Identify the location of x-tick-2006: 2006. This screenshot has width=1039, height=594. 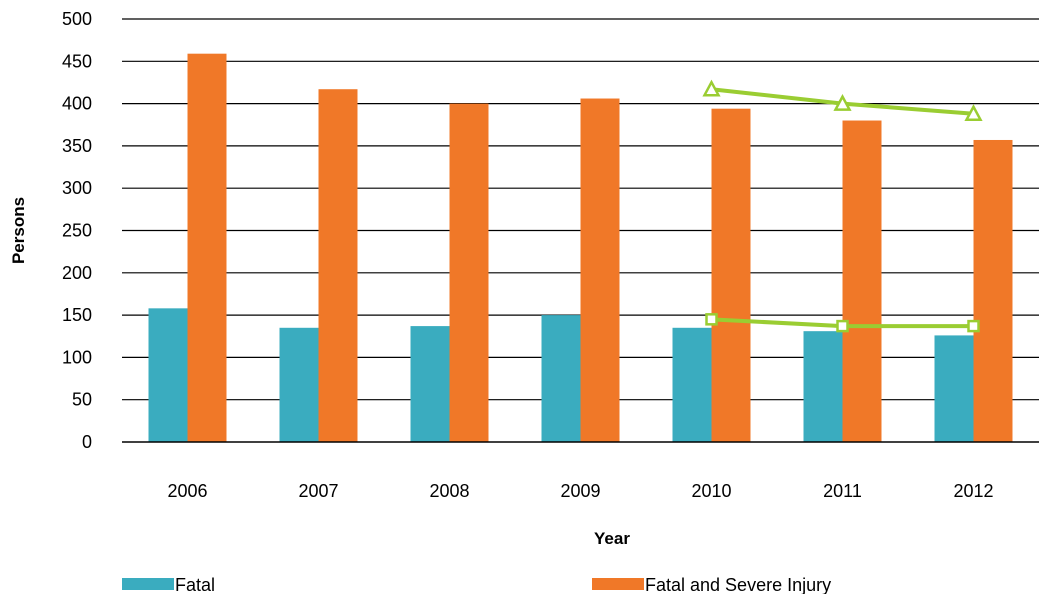
(187, 491).